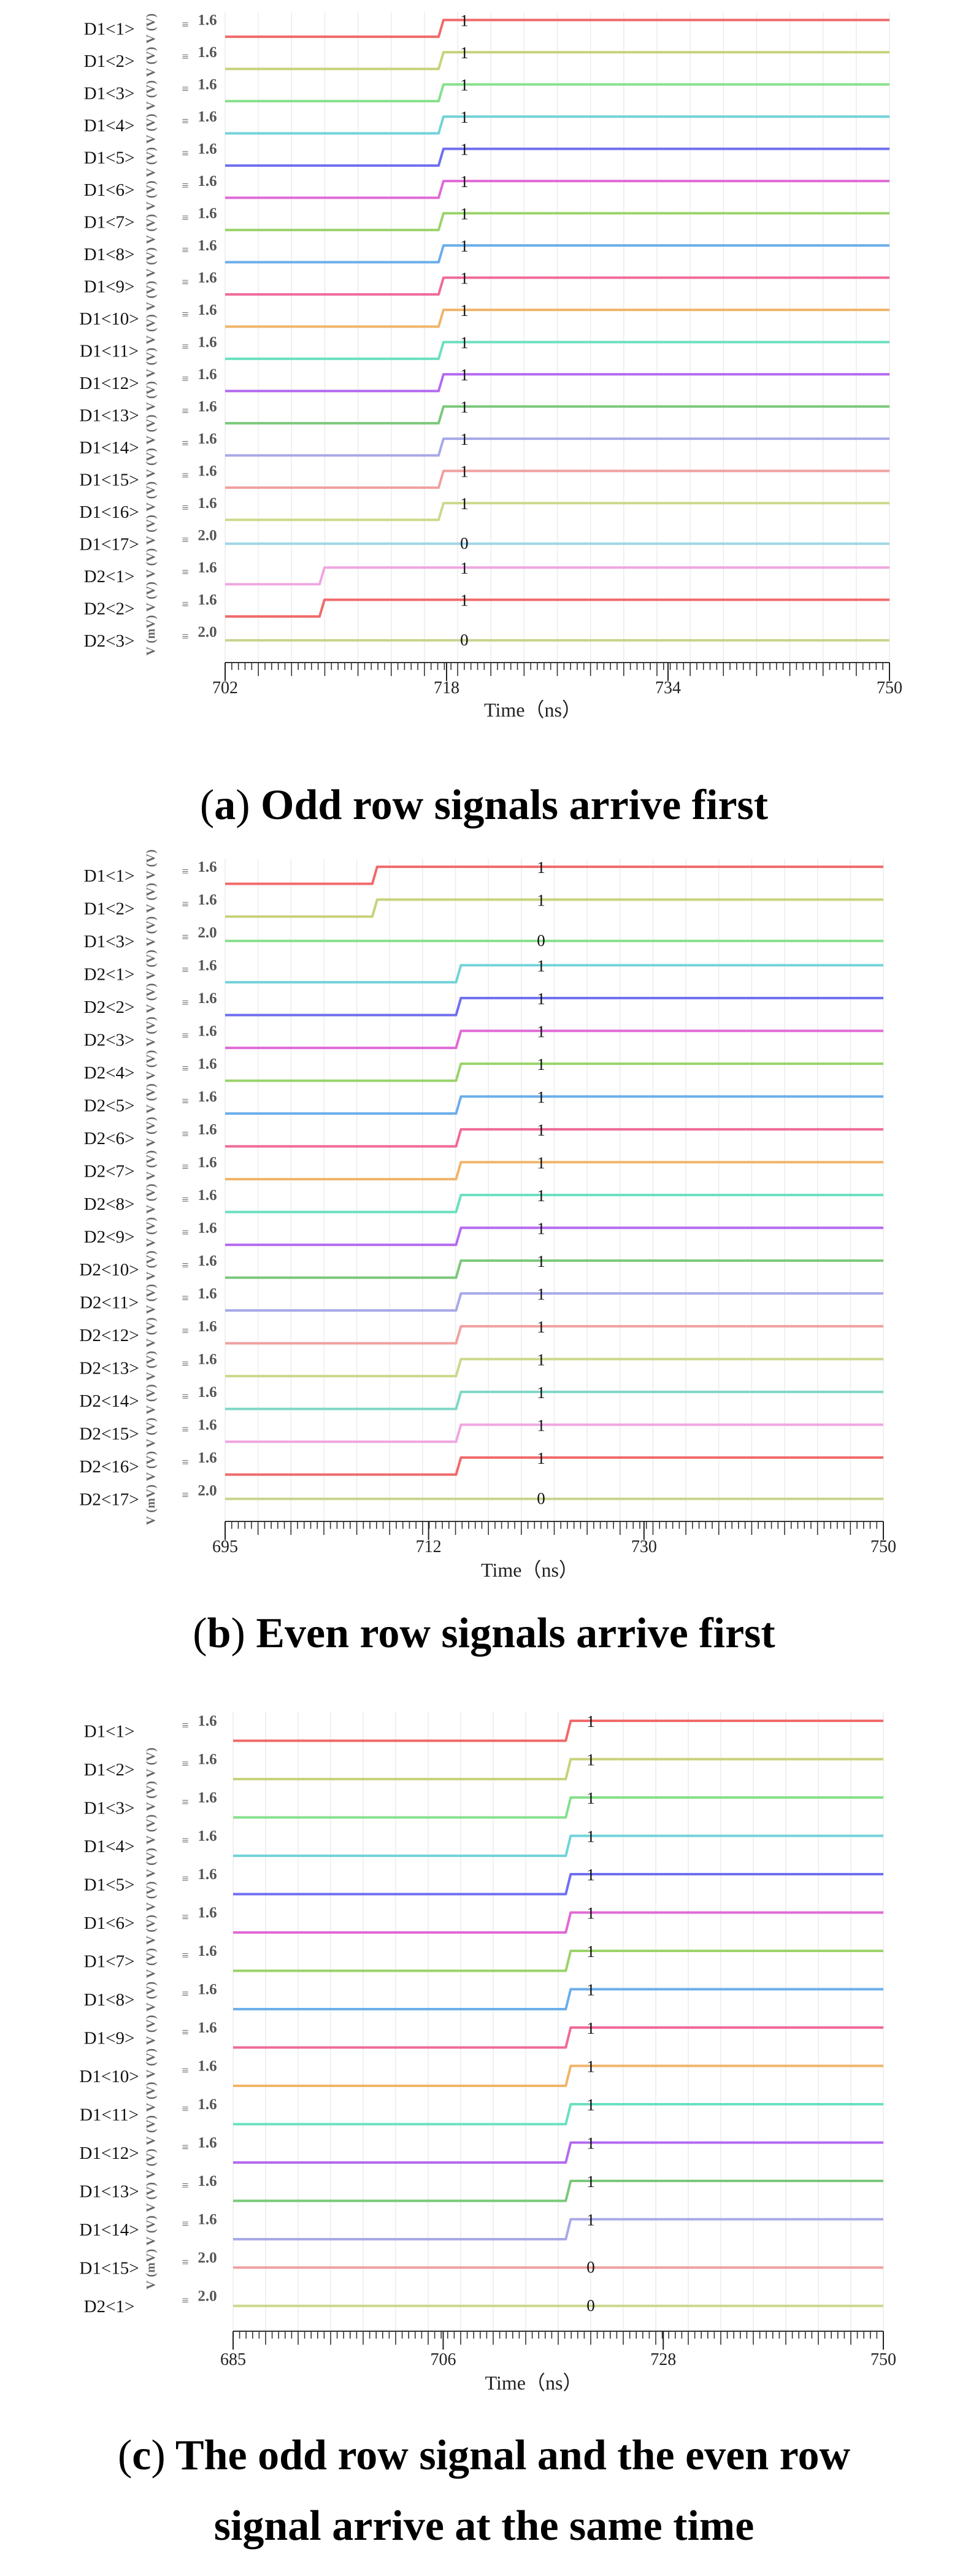 This screenshot has height=2576, width=968. Describe the element at coordinates (109, 480) in the screenshot. I see `series-name: D1<15>` at that location.